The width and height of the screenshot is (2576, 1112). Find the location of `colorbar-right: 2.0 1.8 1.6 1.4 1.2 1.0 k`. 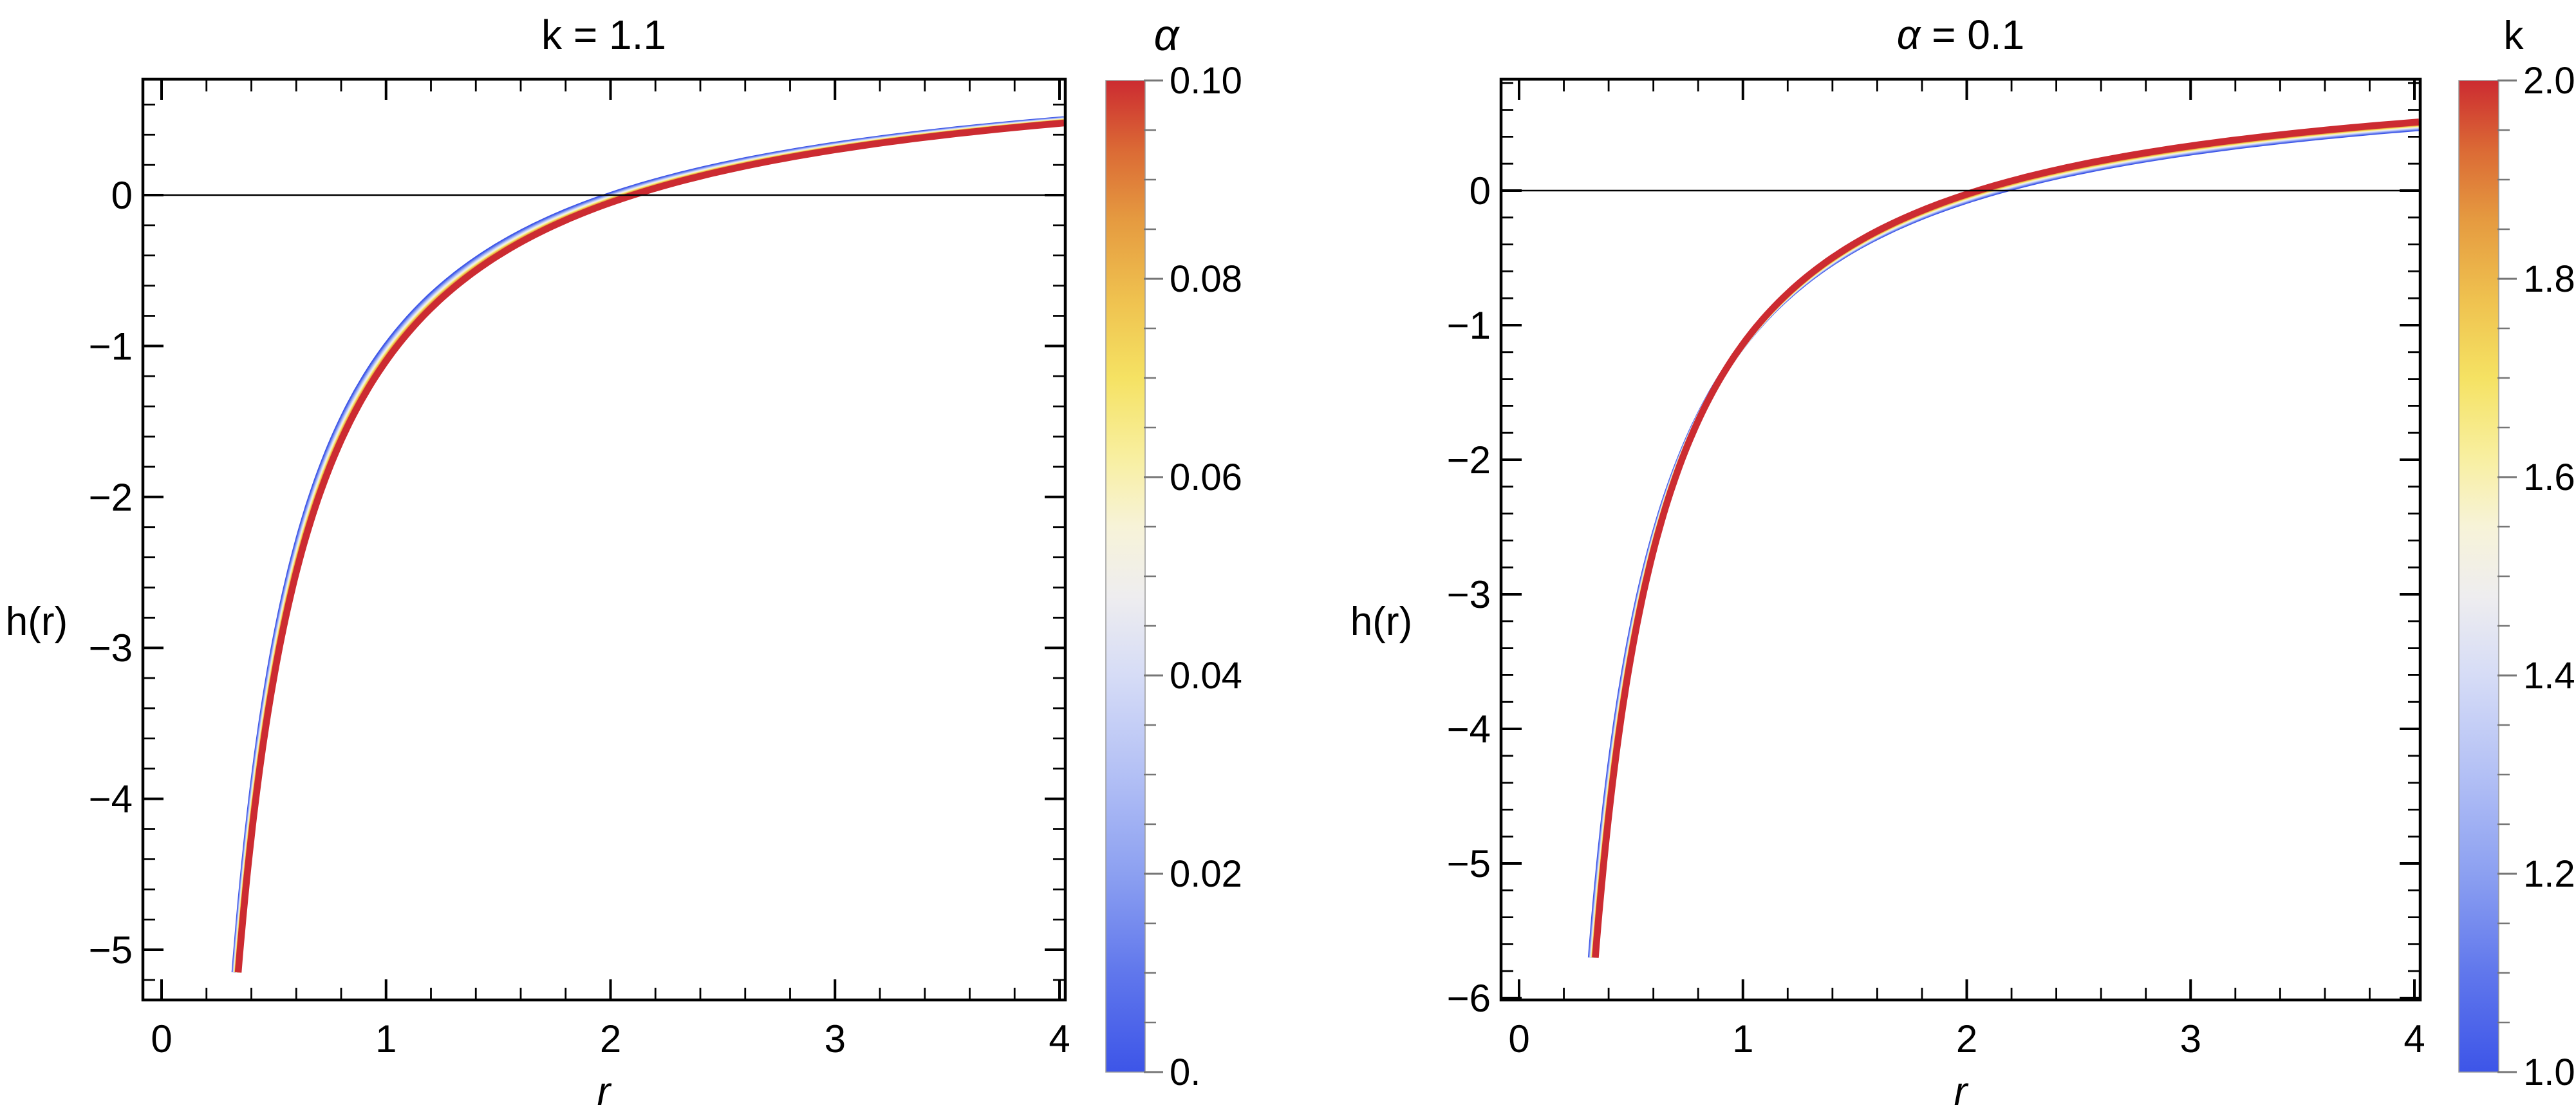

colorbar-right: 2.0 1.8 1.6 1.4 1.2 1.0 k is located at coordinates (2516, 553).